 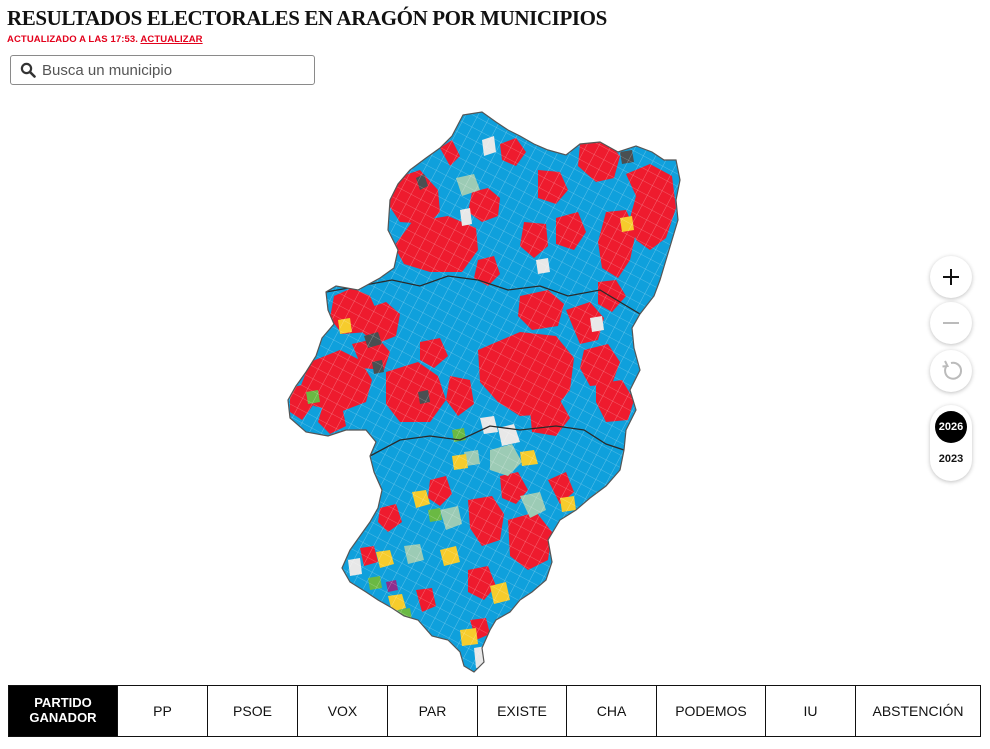 I want to click on tab-iu: IU, so click(x=810, y=711).